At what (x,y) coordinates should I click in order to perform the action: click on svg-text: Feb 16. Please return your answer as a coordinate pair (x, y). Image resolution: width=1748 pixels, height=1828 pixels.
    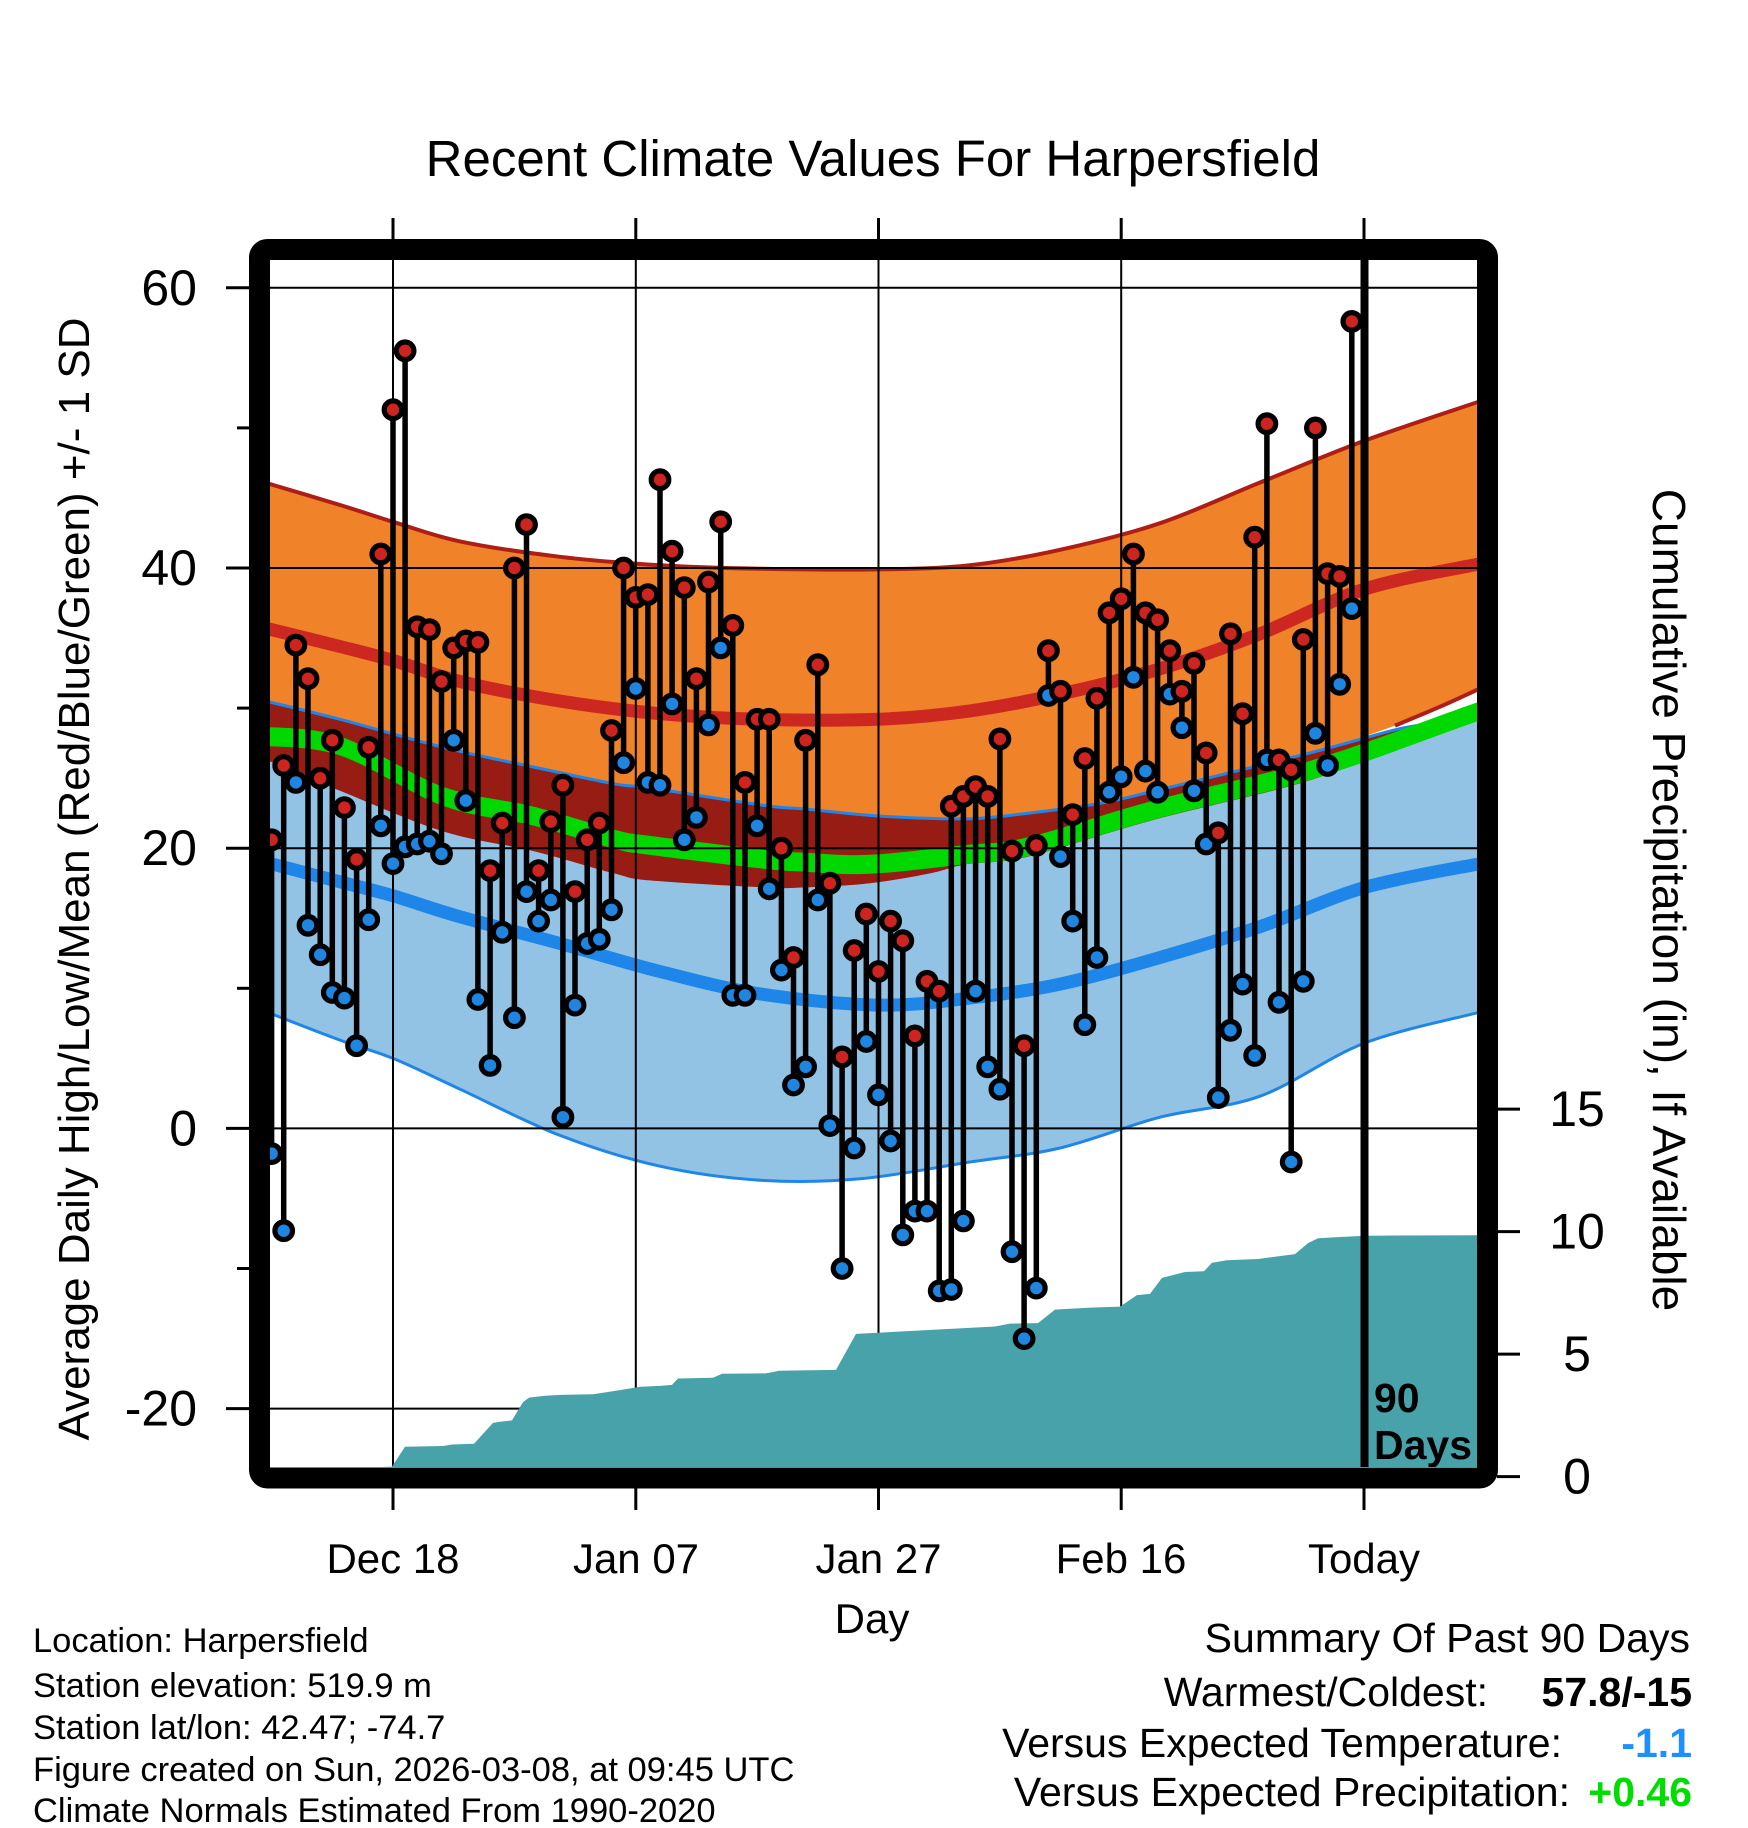
    Looking at the image, I should click on (1121, 1558).